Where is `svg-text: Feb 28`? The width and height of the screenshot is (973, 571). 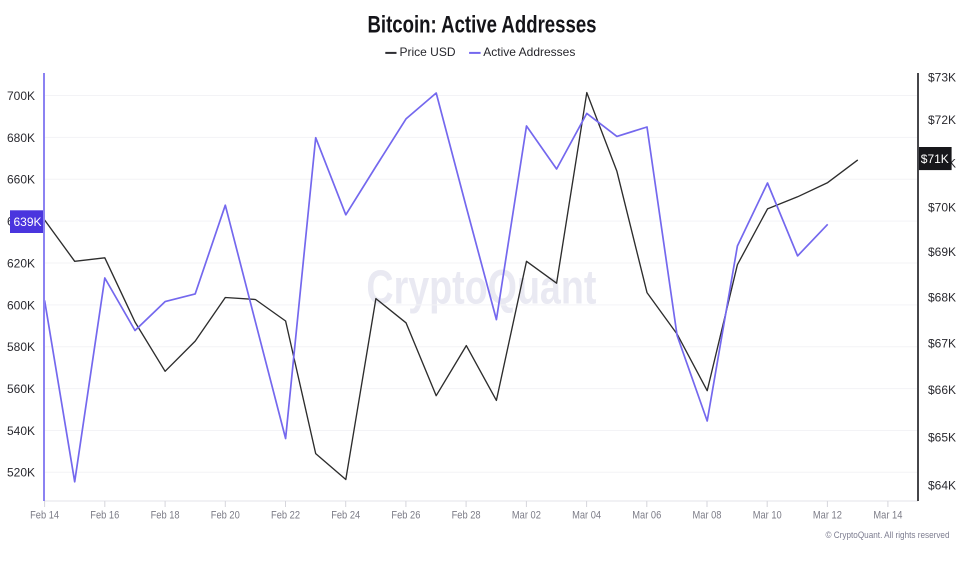
svg-text: Feb 28 is located at coordinates (466, 516).